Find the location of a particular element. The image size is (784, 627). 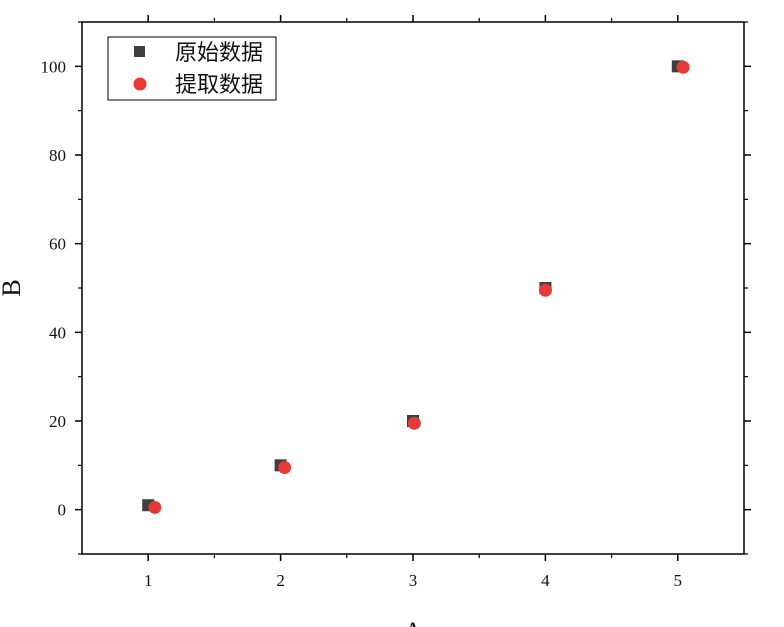

y-tick-label: 40 is located at coordinates (57, 332).